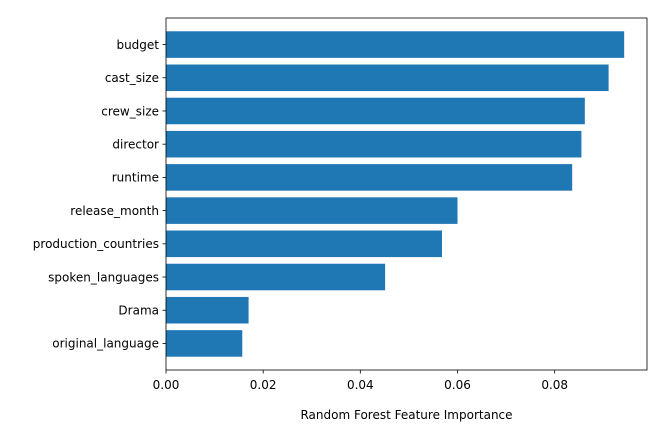  Describe the element at coordinates (375, 111) in the screenshot. I see `bar-crew_size` at that location.